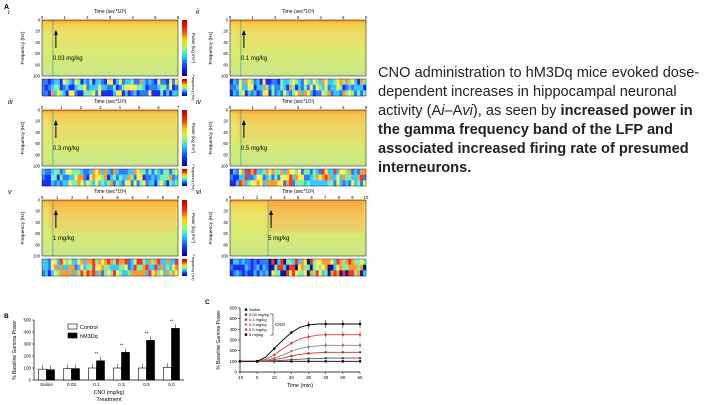  I want to click on panel-roman-label: v, so click(10, 192).